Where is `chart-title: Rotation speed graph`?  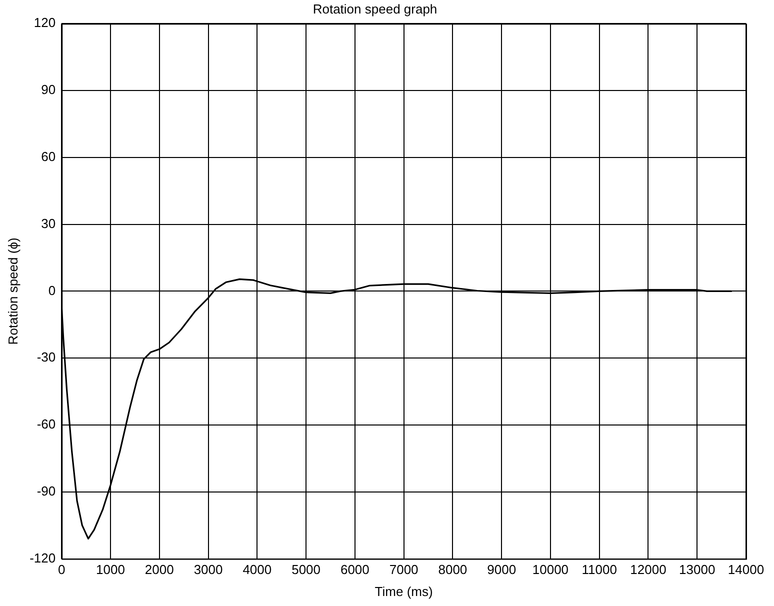
chart-title: Rotation speed graph is located at coordinates (375, 8).